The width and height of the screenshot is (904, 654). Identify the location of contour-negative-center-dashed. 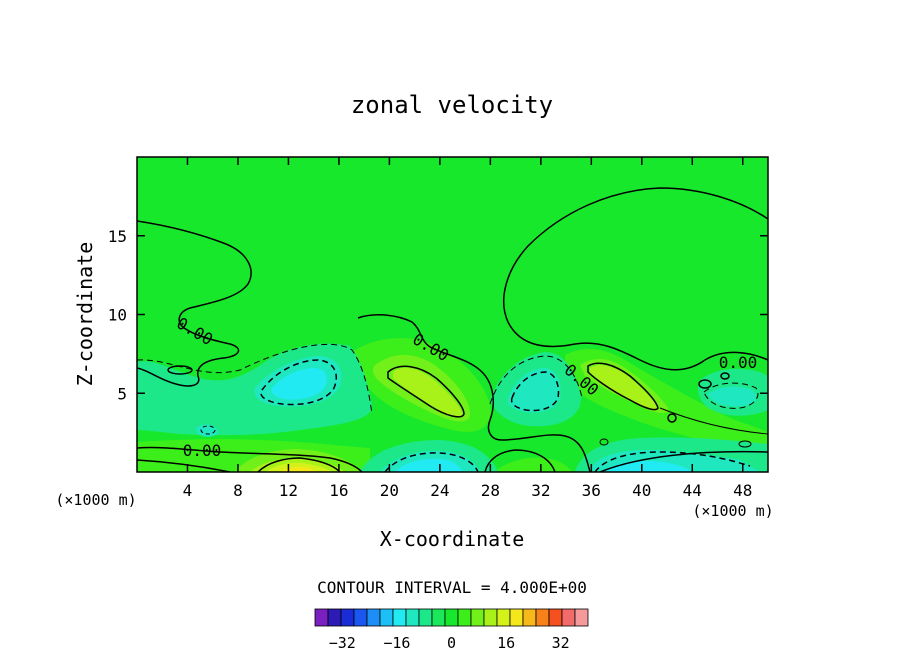
(535, 391).